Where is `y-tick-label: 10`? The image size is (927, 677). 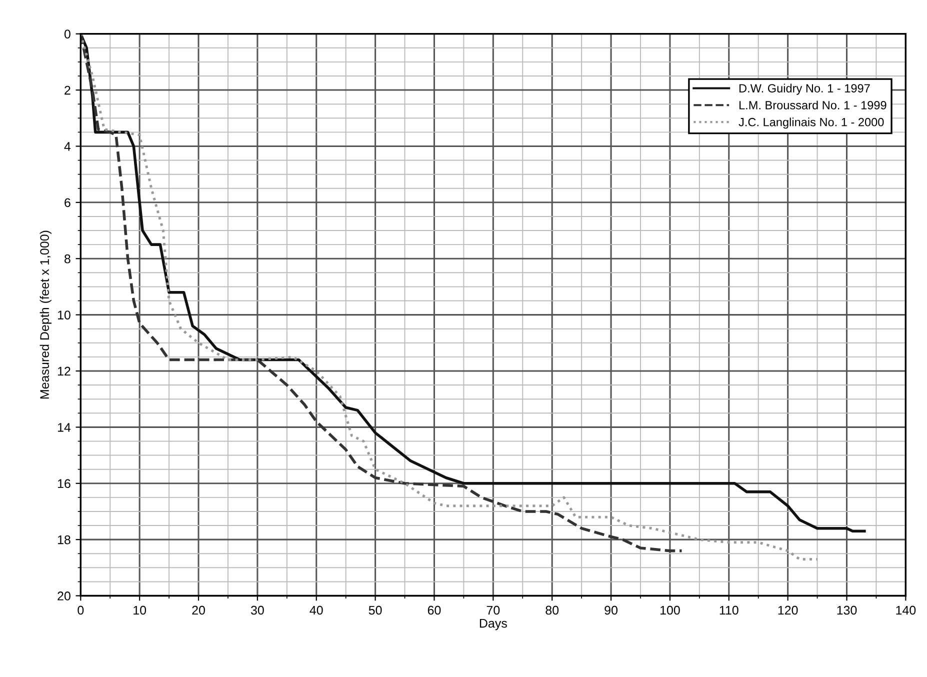
y-tick-label: 10 is located at coordinates (64, 315).